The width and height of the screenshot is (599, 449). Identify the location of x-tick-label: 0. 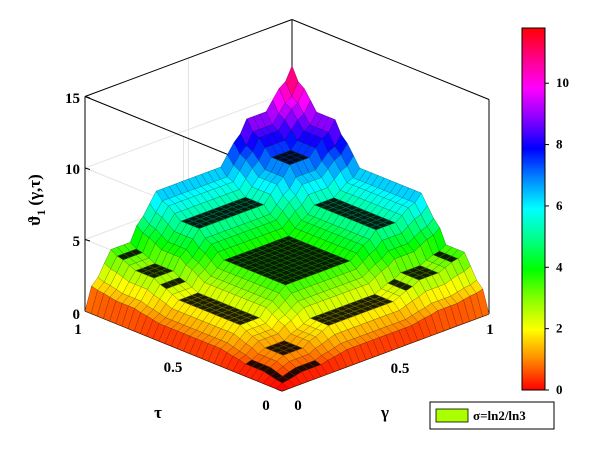
(298, 406).